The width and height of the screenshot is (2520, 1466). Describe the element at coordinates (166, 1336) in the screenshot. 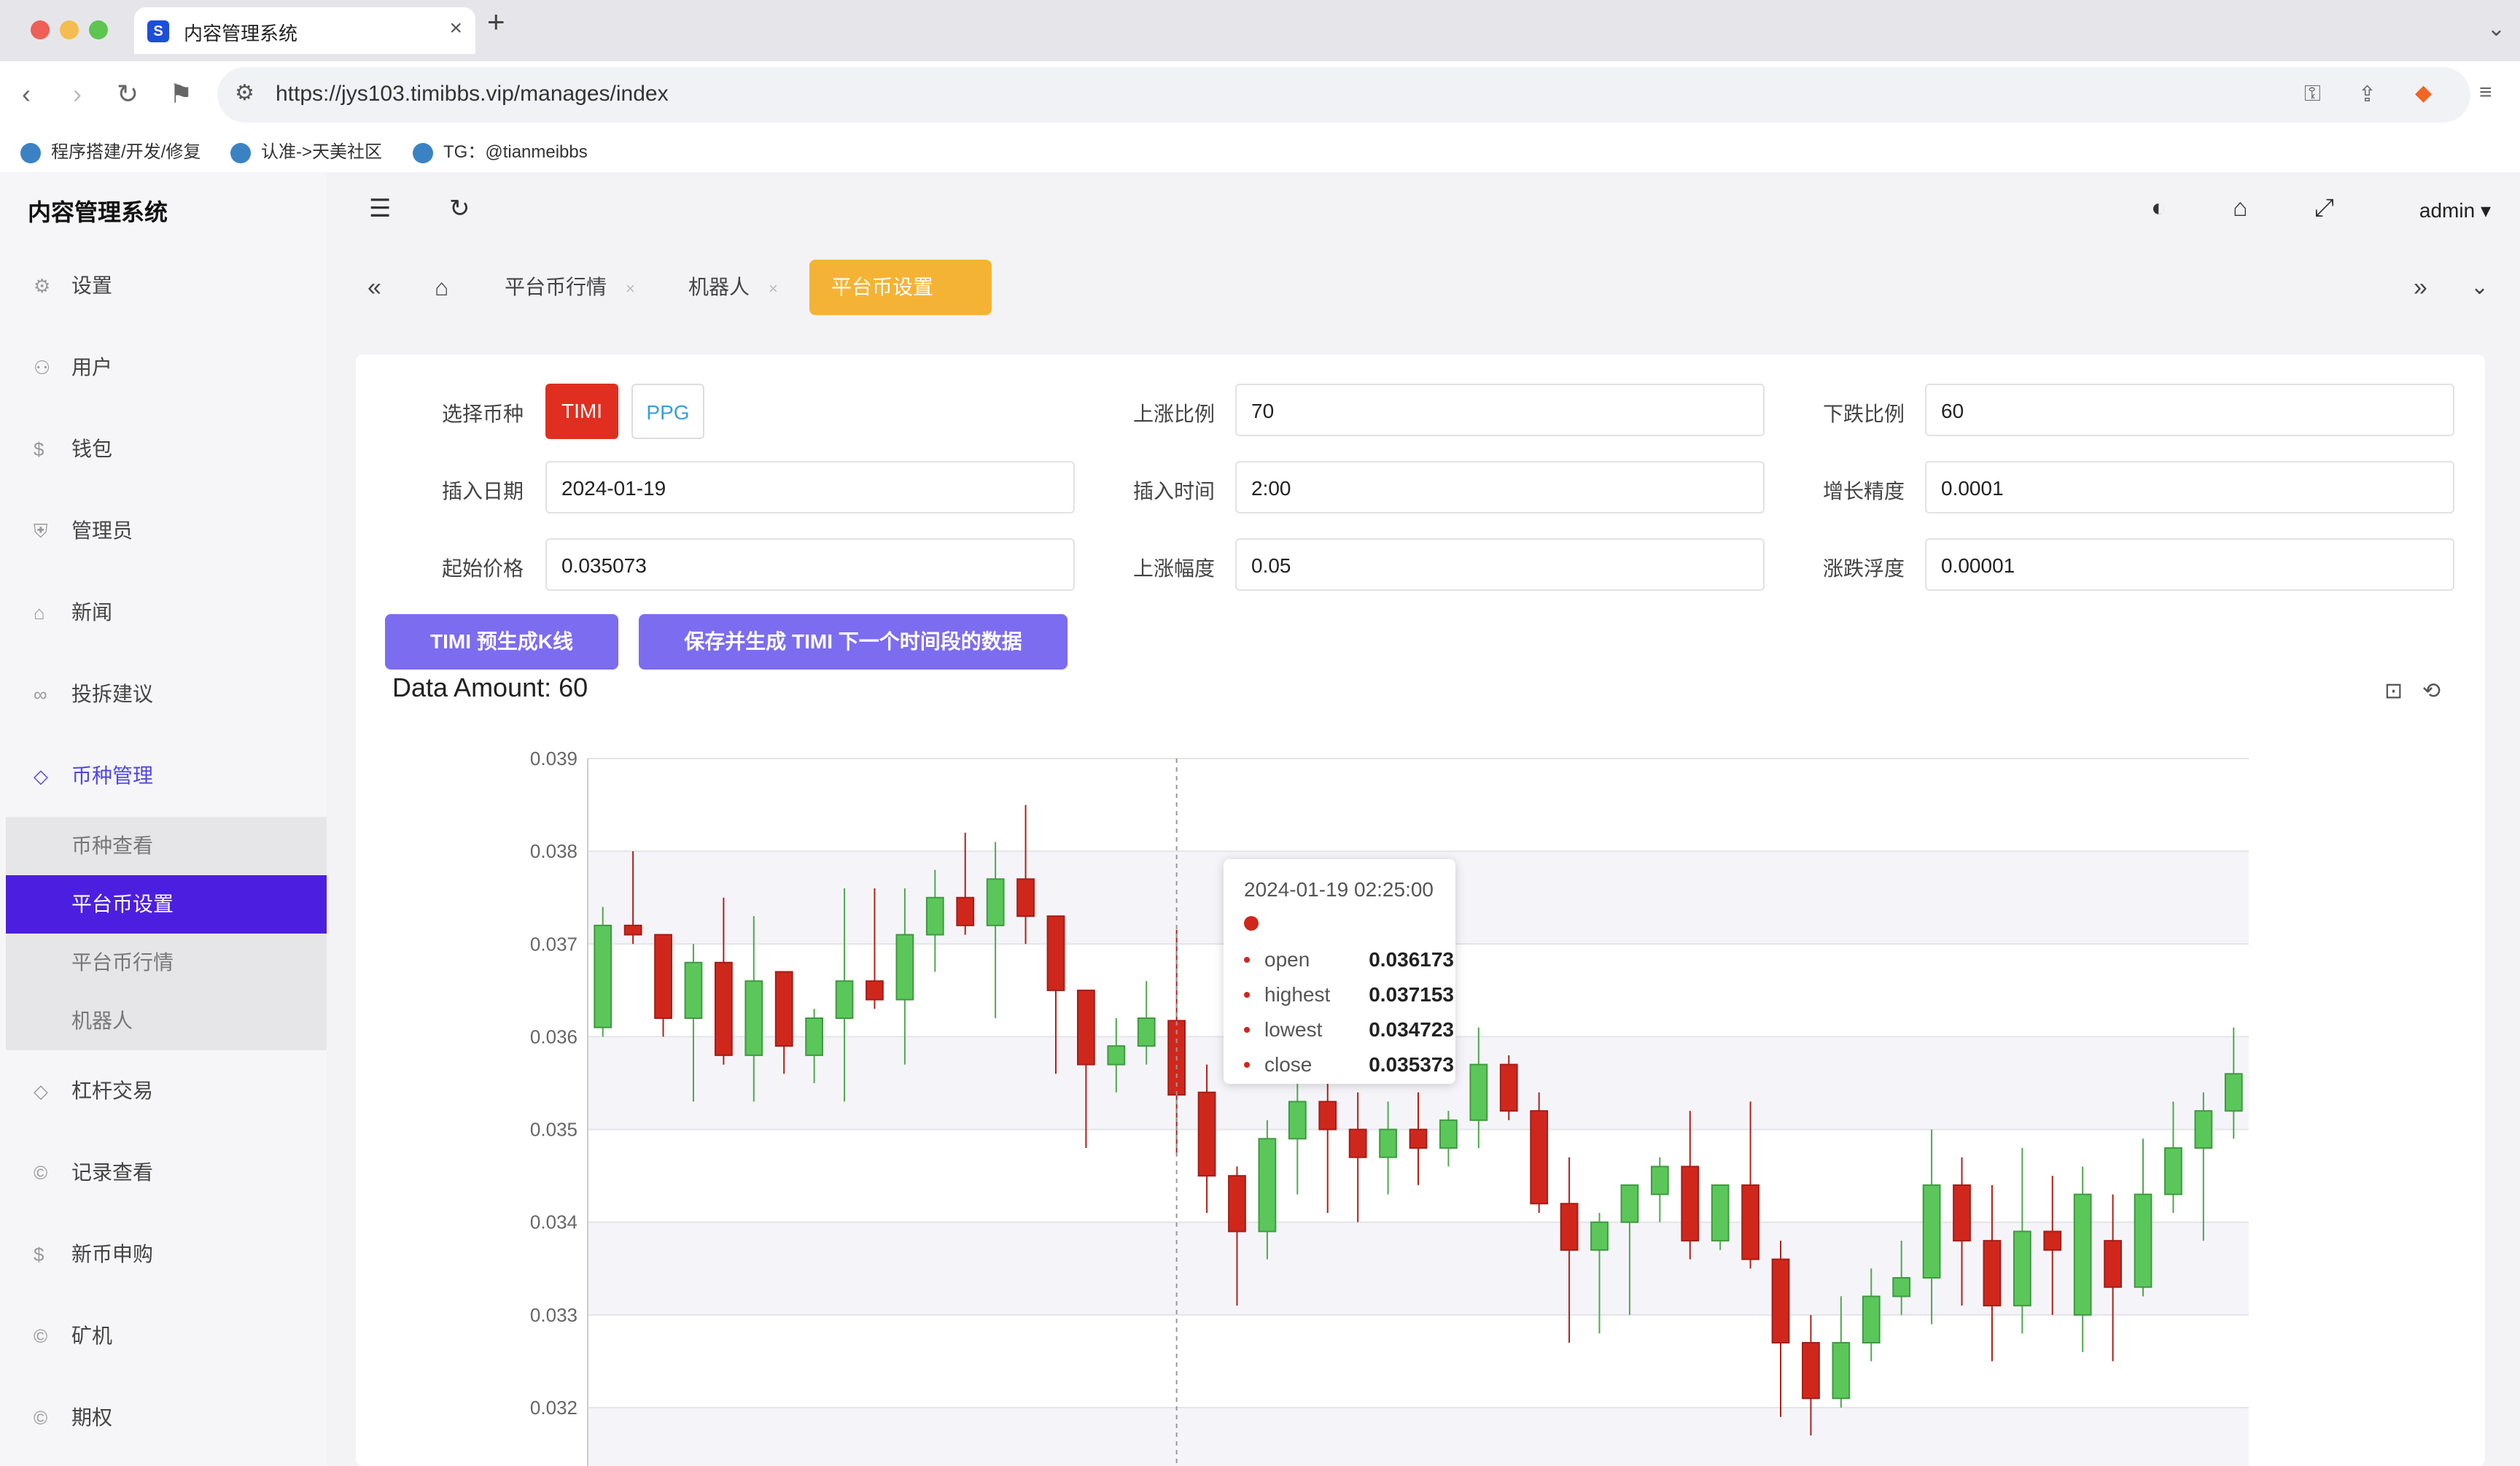

I see `sidebar-item-miner: © 矿机` at that location.